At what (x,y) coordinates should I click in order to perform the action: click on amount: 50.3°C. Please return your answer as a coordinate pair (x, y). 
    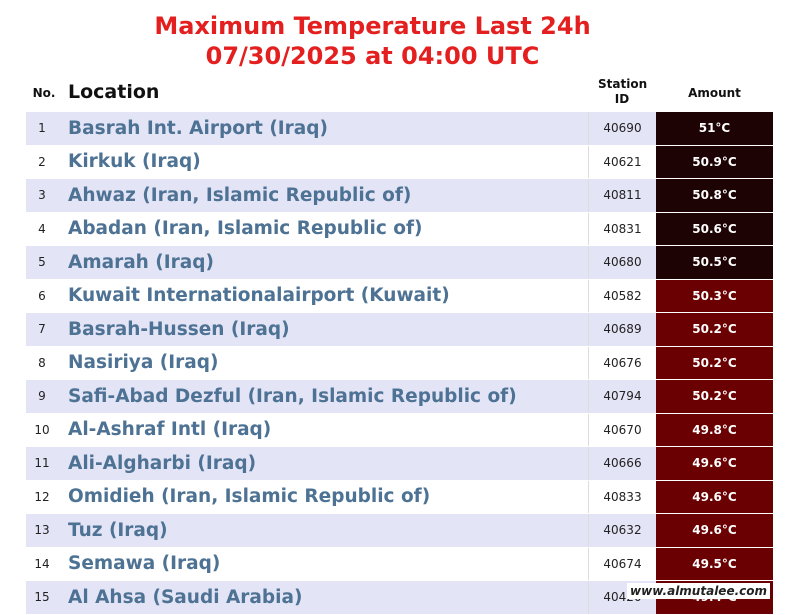
    Looking at the image, I should click on (714, 295).